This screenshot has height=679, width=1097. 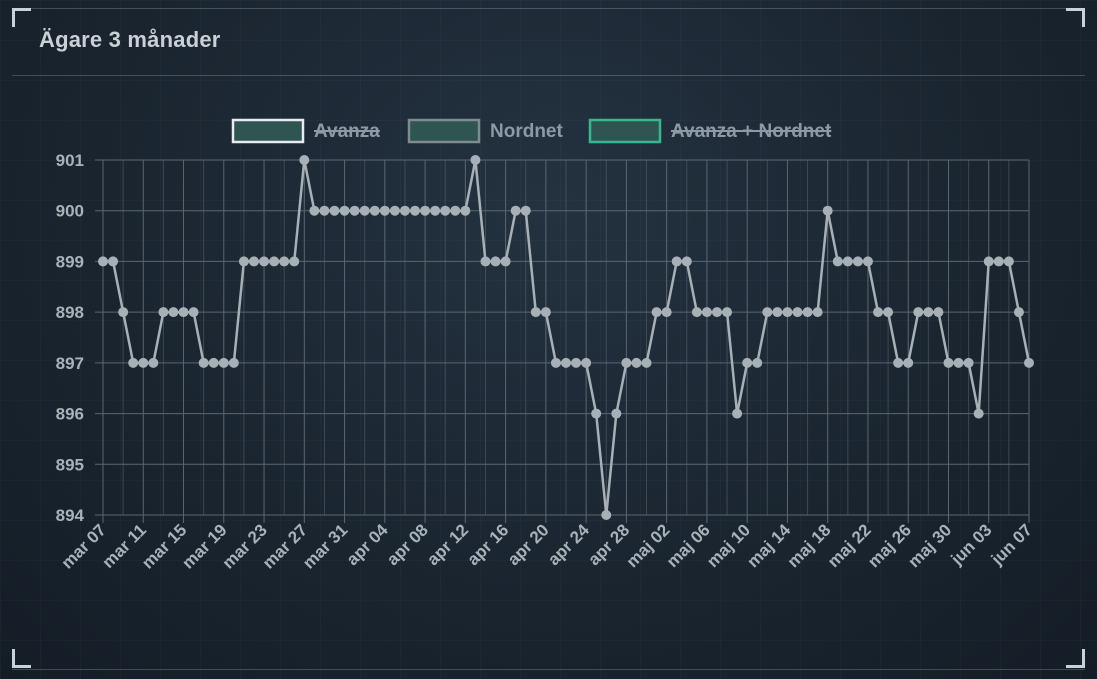 What do you see at coordinates (1011, 544) in the screenshot?
I see `x-tick-label: jun 07` at bounding box center [1011, 544].